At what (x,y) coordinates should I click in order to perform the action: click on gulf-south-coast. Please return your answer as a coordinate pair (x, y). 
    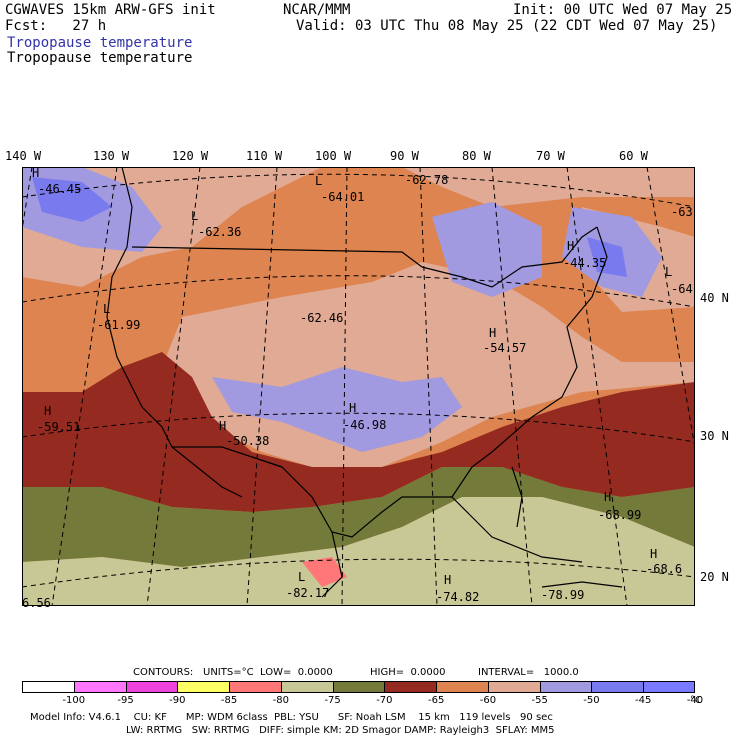
    Looking at the image, I should click on (517, 529).